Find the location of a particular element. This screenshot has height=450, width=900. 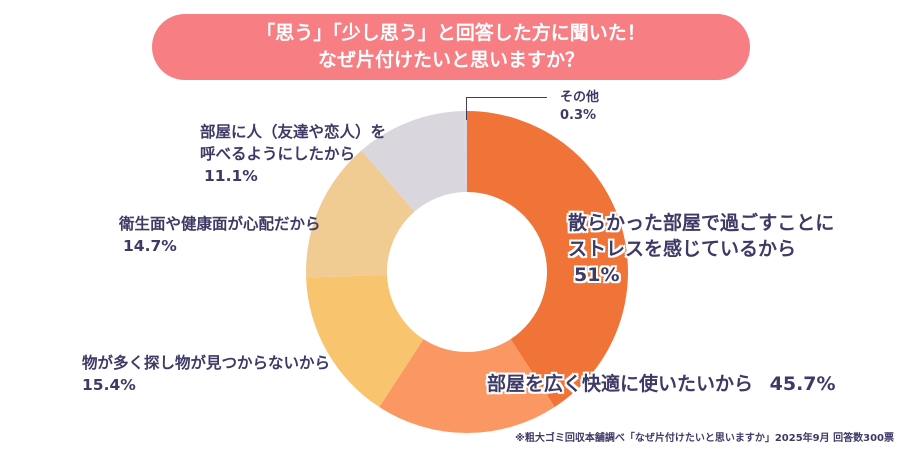

chart-title-banner: 「思う」「少し思う」と回答した方に聞いた！ なぜ片付けたいと思いますか？ is located at coordinates (451, 47).